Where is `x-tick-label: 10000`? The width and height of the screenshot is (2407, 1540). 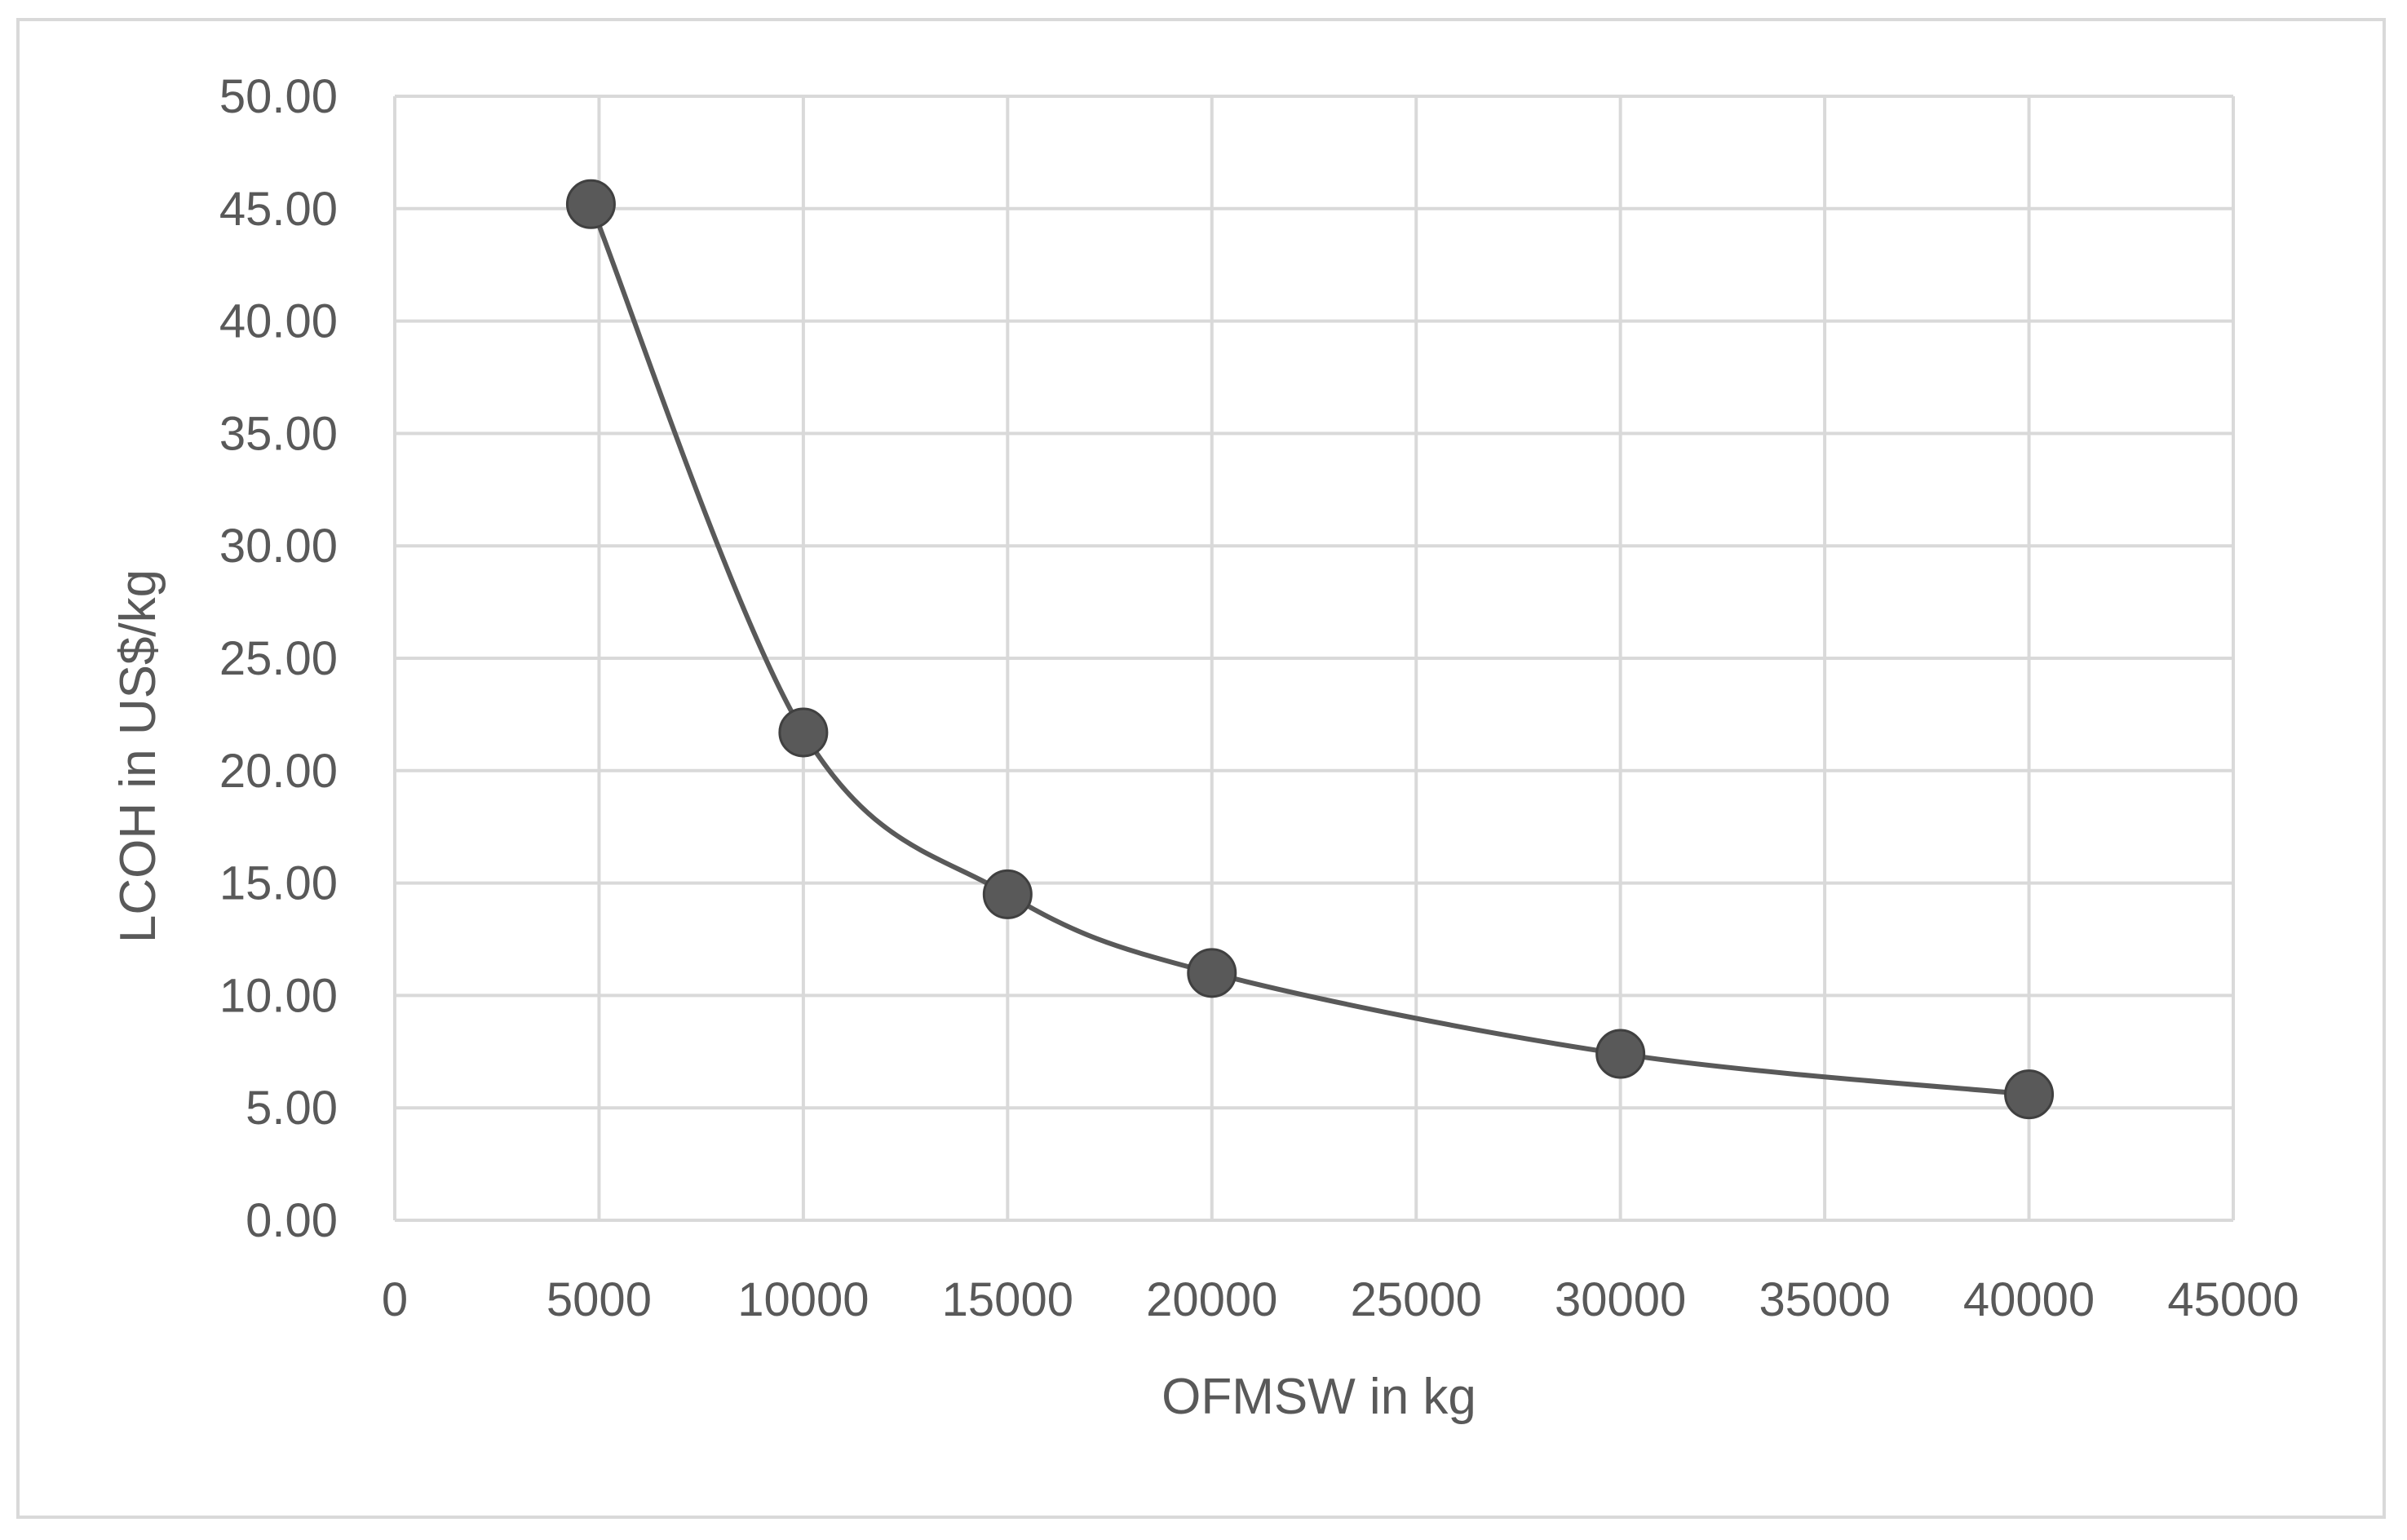 x-tick-label: 10000 is located at coordinates (803, 1299).